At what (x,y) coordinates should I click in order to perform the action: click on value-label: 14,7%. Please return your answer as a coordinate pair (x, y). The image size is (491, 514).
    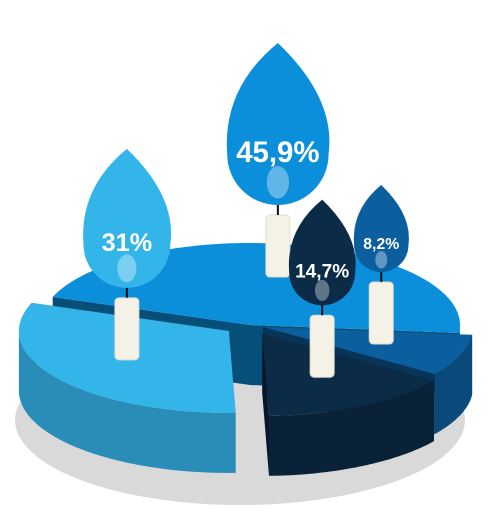
    Looking at the image, I should click on (322, 271).